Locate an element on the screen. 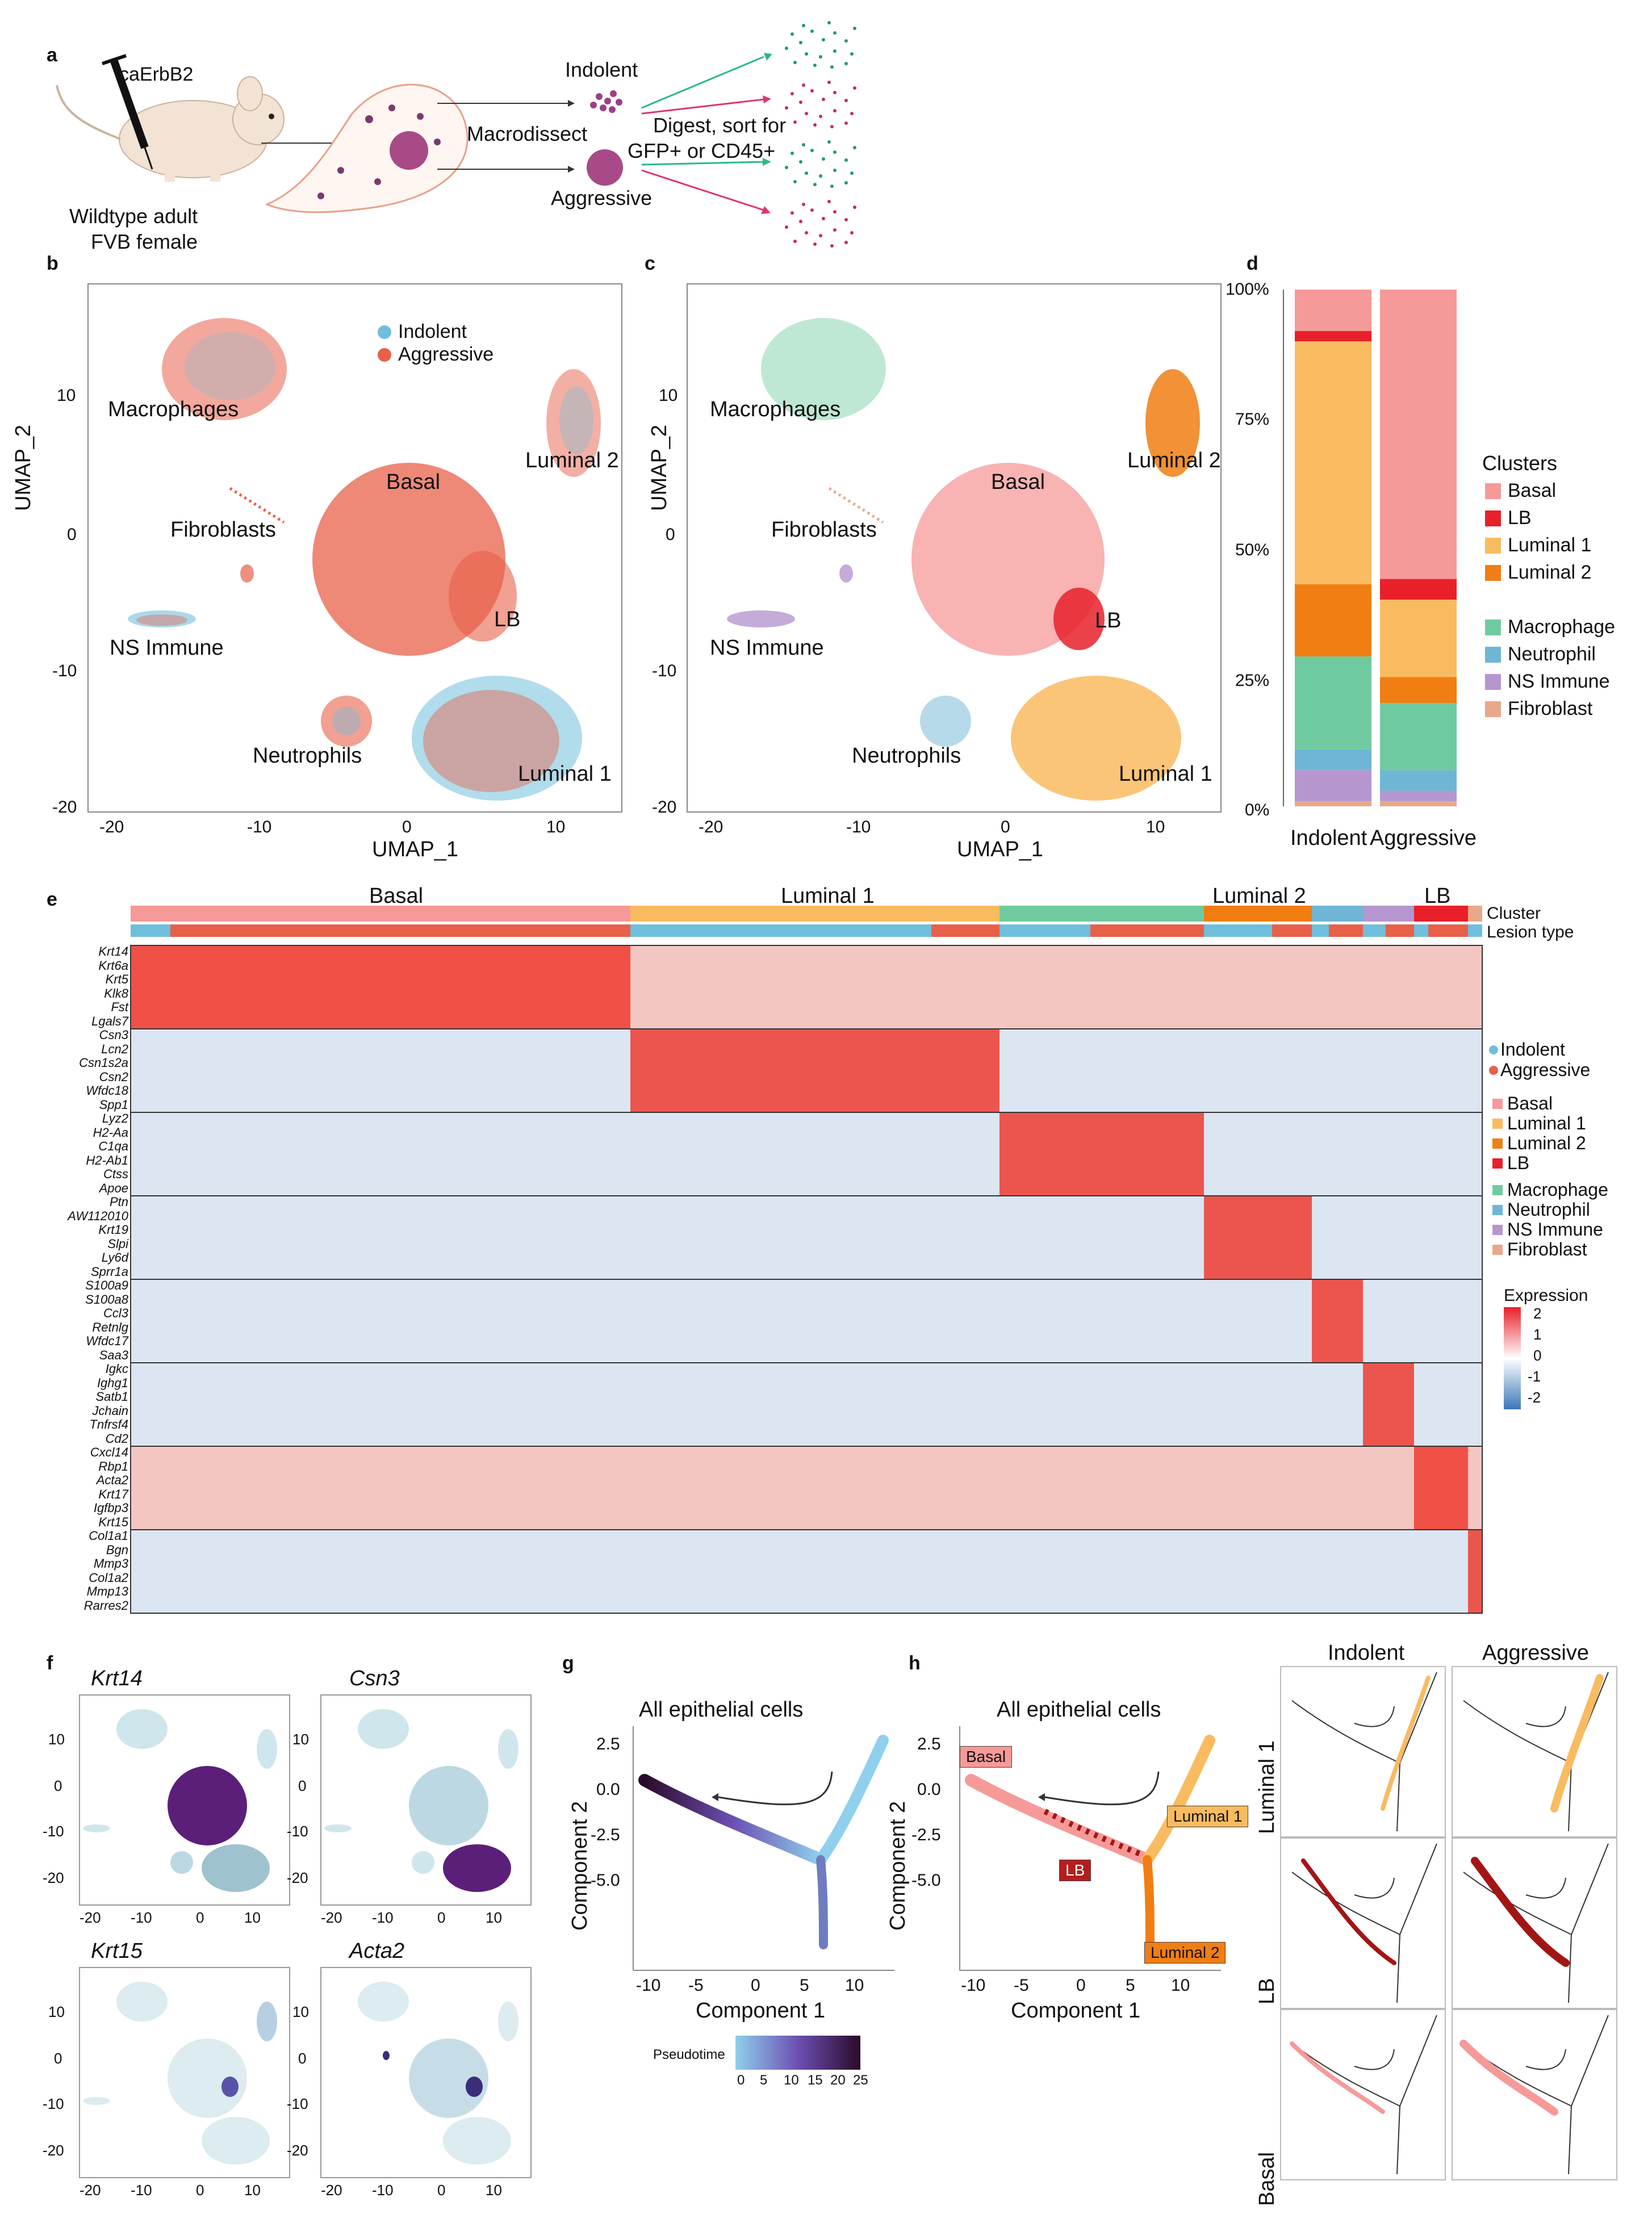 This screenshot has height=2227, width=1652. d-bar-indolent-macrophage is located at coordinates (1333, 703).